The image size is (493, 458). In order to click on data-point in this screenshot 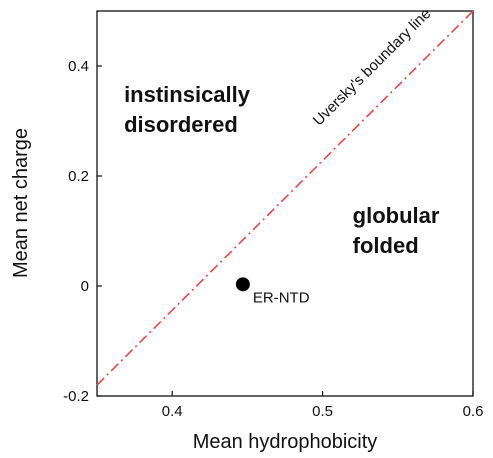, I will do `click(242, 284)`.